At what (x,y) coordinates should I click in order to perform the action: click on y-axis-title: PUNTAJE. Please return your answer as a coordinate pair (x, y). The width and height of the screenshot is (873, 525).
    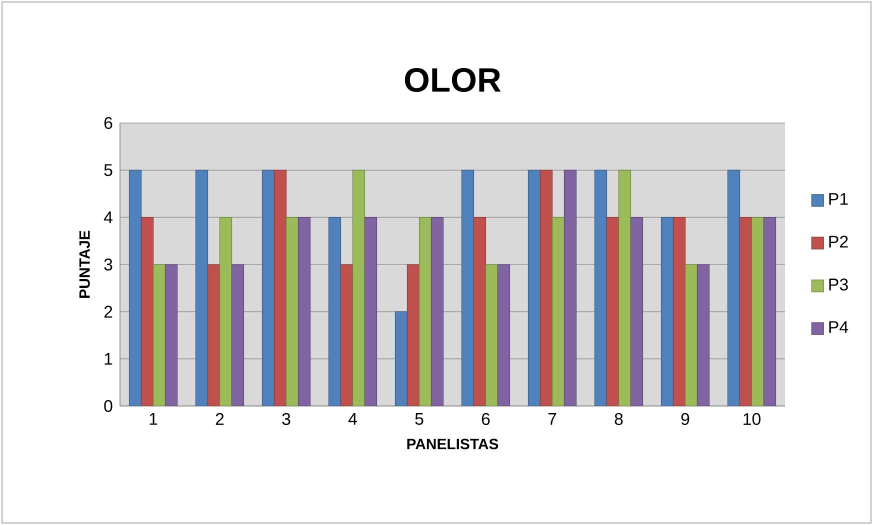
    Looking at the image, I should click on (84, 264).